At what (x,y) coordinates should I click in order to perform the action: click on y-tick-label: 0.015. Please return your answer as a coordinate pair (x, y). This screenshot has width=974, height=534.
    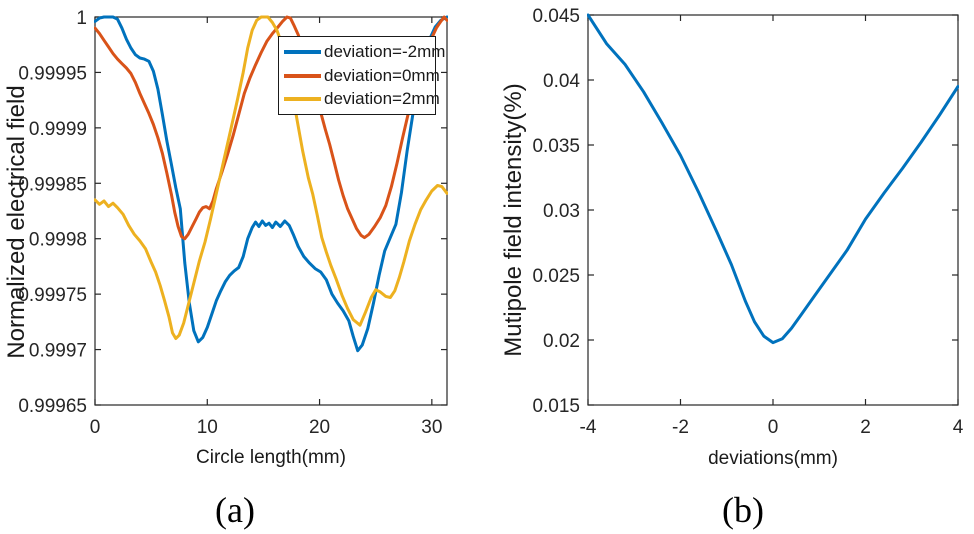
    Looking at the image, I should click on (556, 406).